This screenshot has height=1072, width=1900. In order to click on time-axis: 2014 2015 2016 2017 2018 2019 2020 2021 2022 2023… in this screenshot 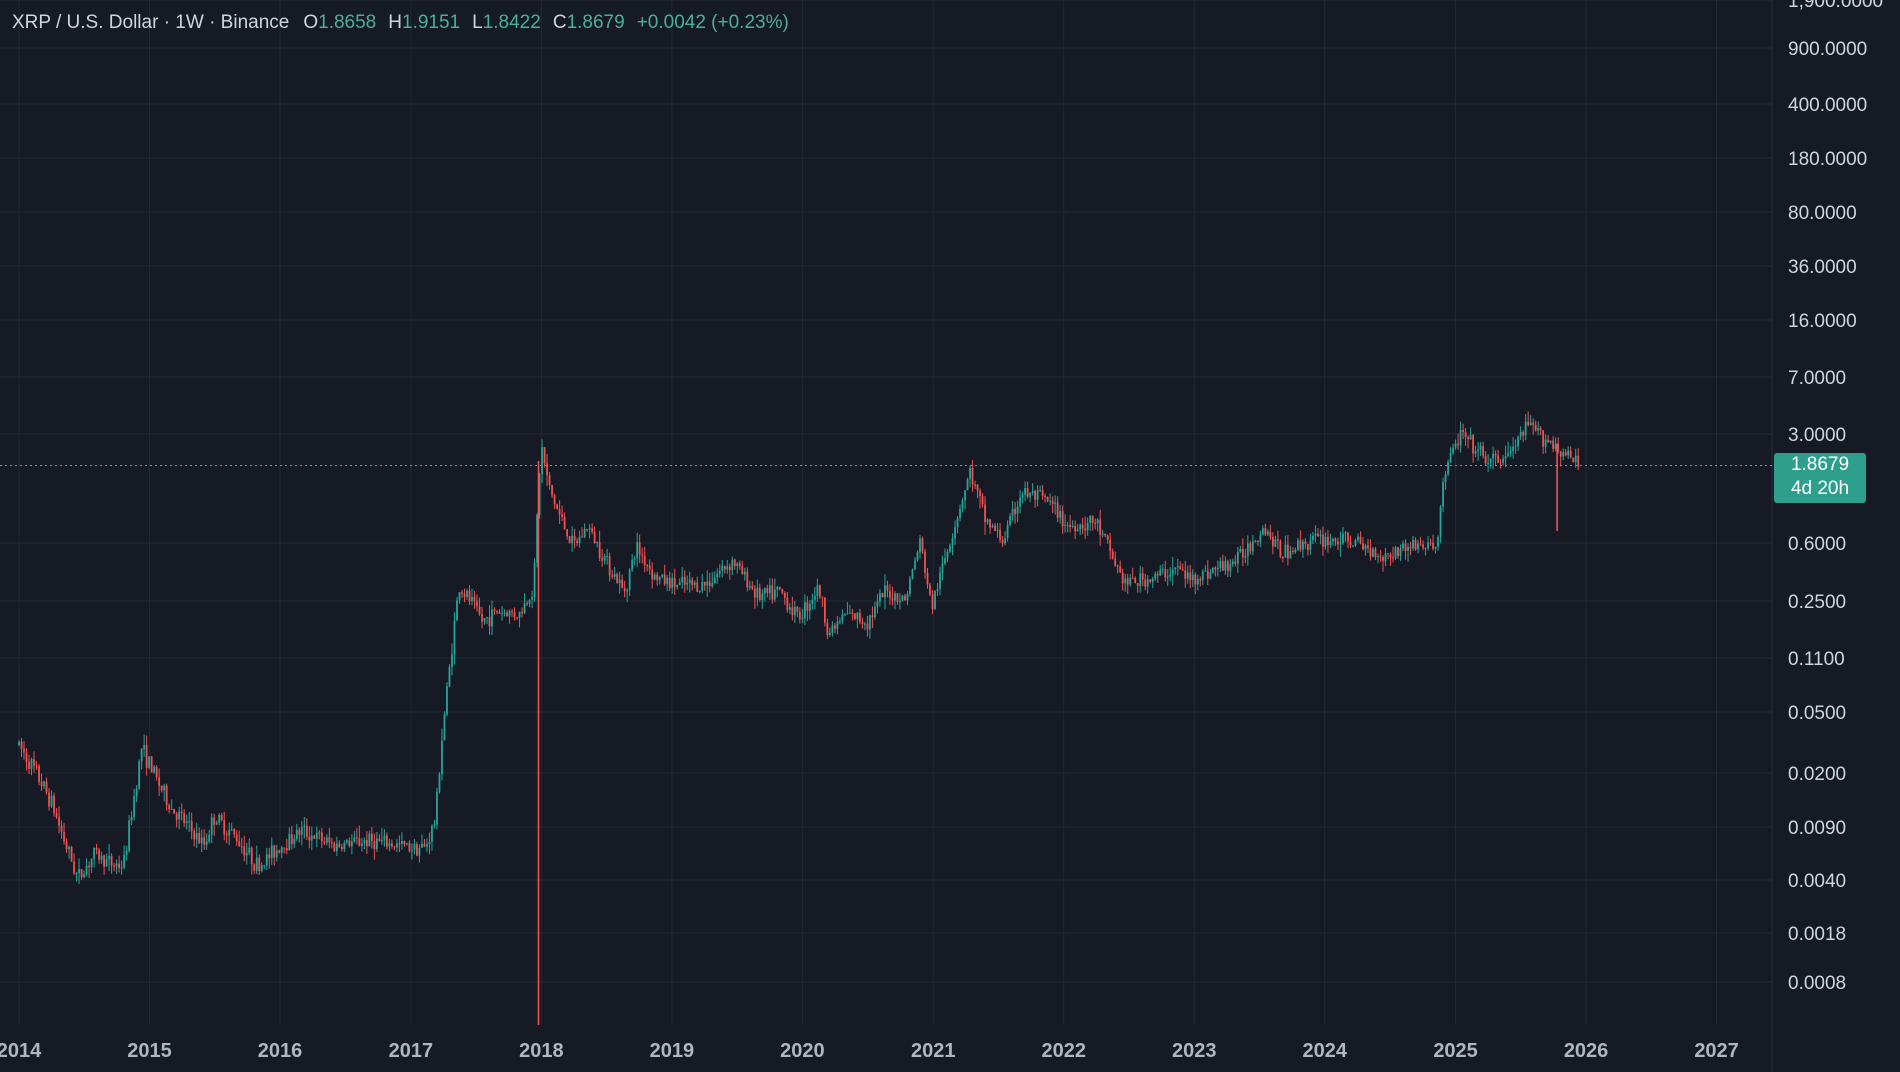, I will do `click(869, 1051)`.